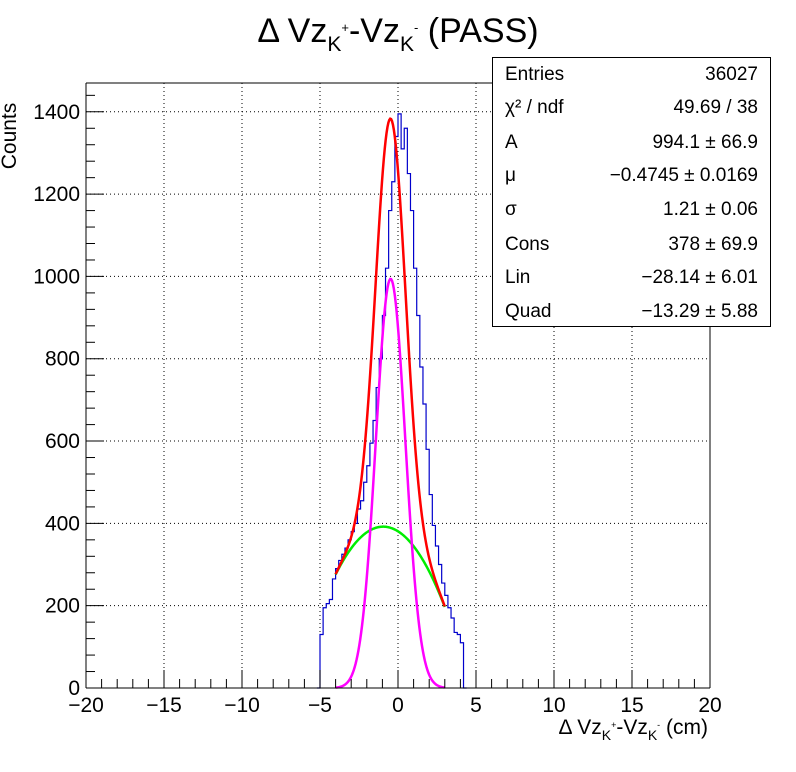 The image size is (796, 772). What do you see at coordinates (631, 277) in the screenshot?
I see `stats-row-lin: Lin −28.14 ± 6.01` at bounding box center [631, 277].